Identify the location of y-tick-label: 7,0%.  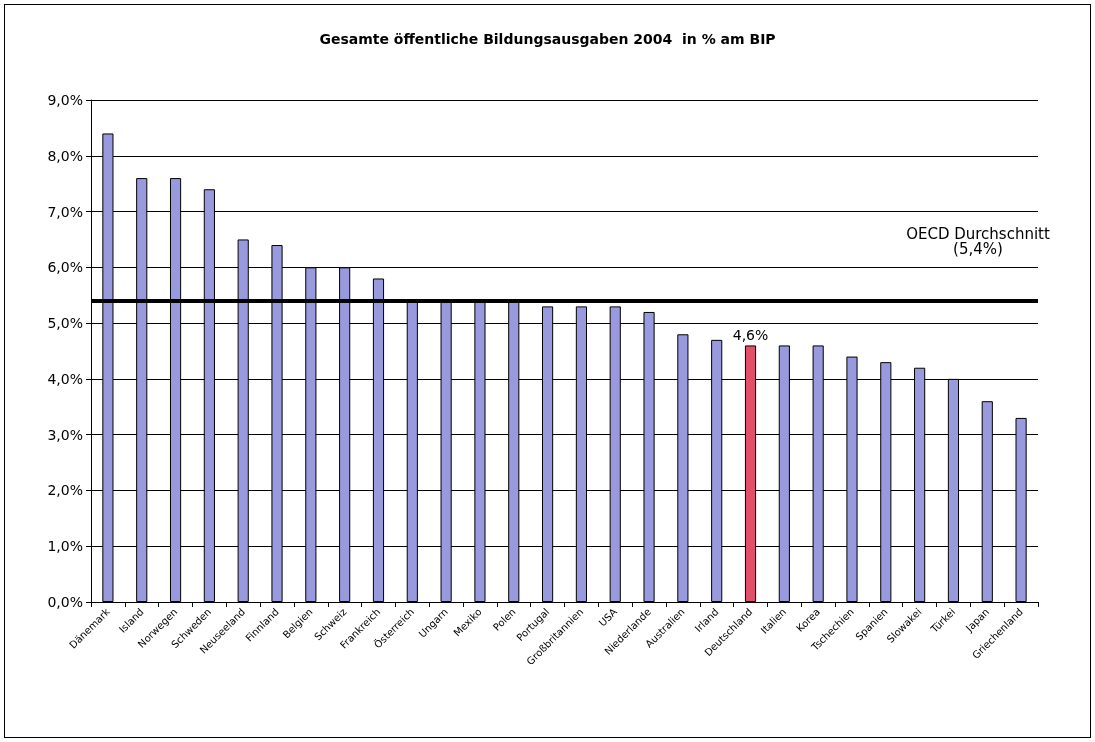
(65, 211).